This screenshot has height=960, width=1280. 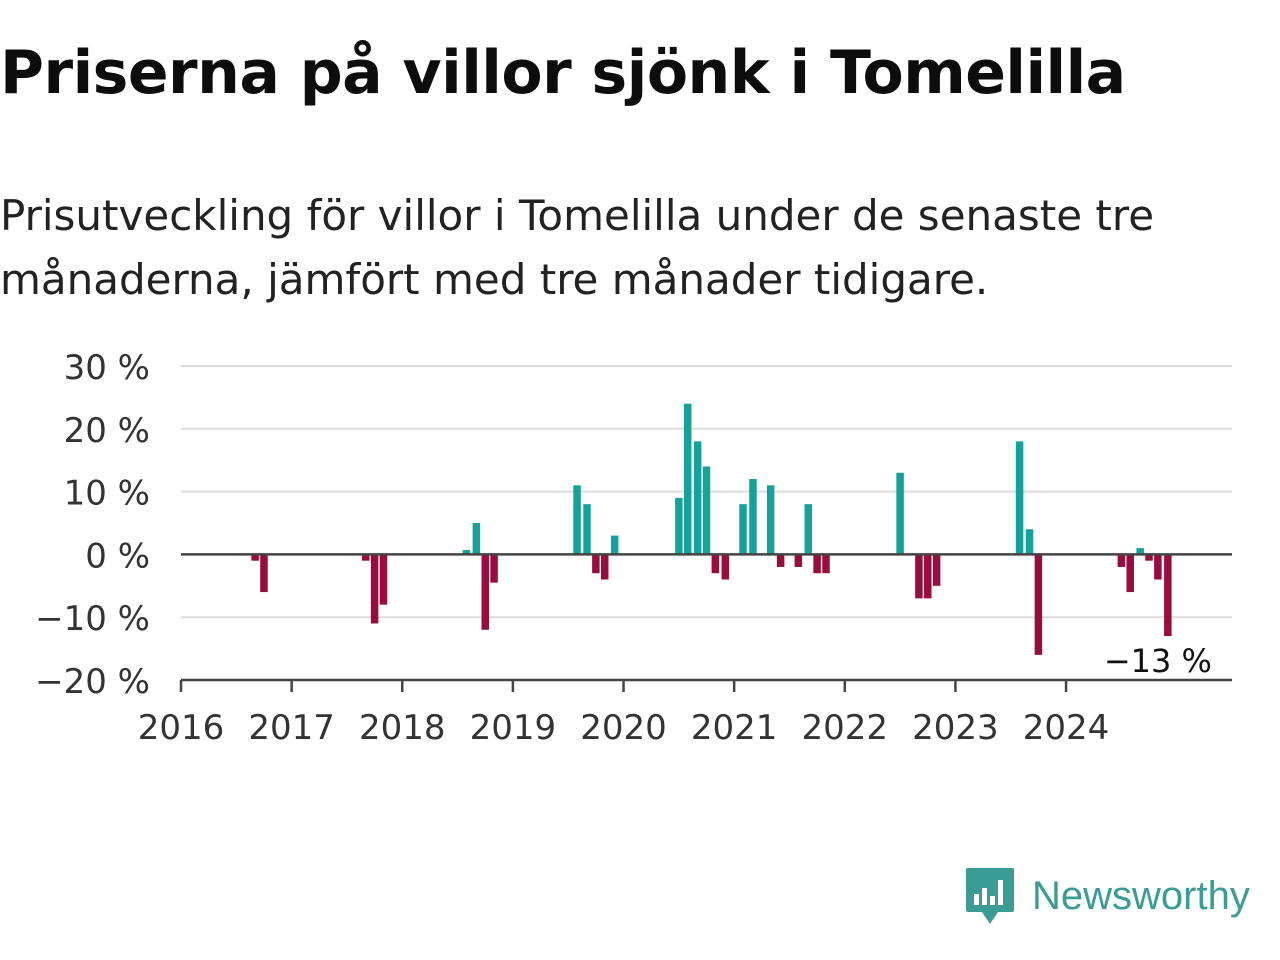 What do you see at coordinates (291, 728) in the screenshot?
I see `x-tick-label: 2017` at bounding box center [291, 728].